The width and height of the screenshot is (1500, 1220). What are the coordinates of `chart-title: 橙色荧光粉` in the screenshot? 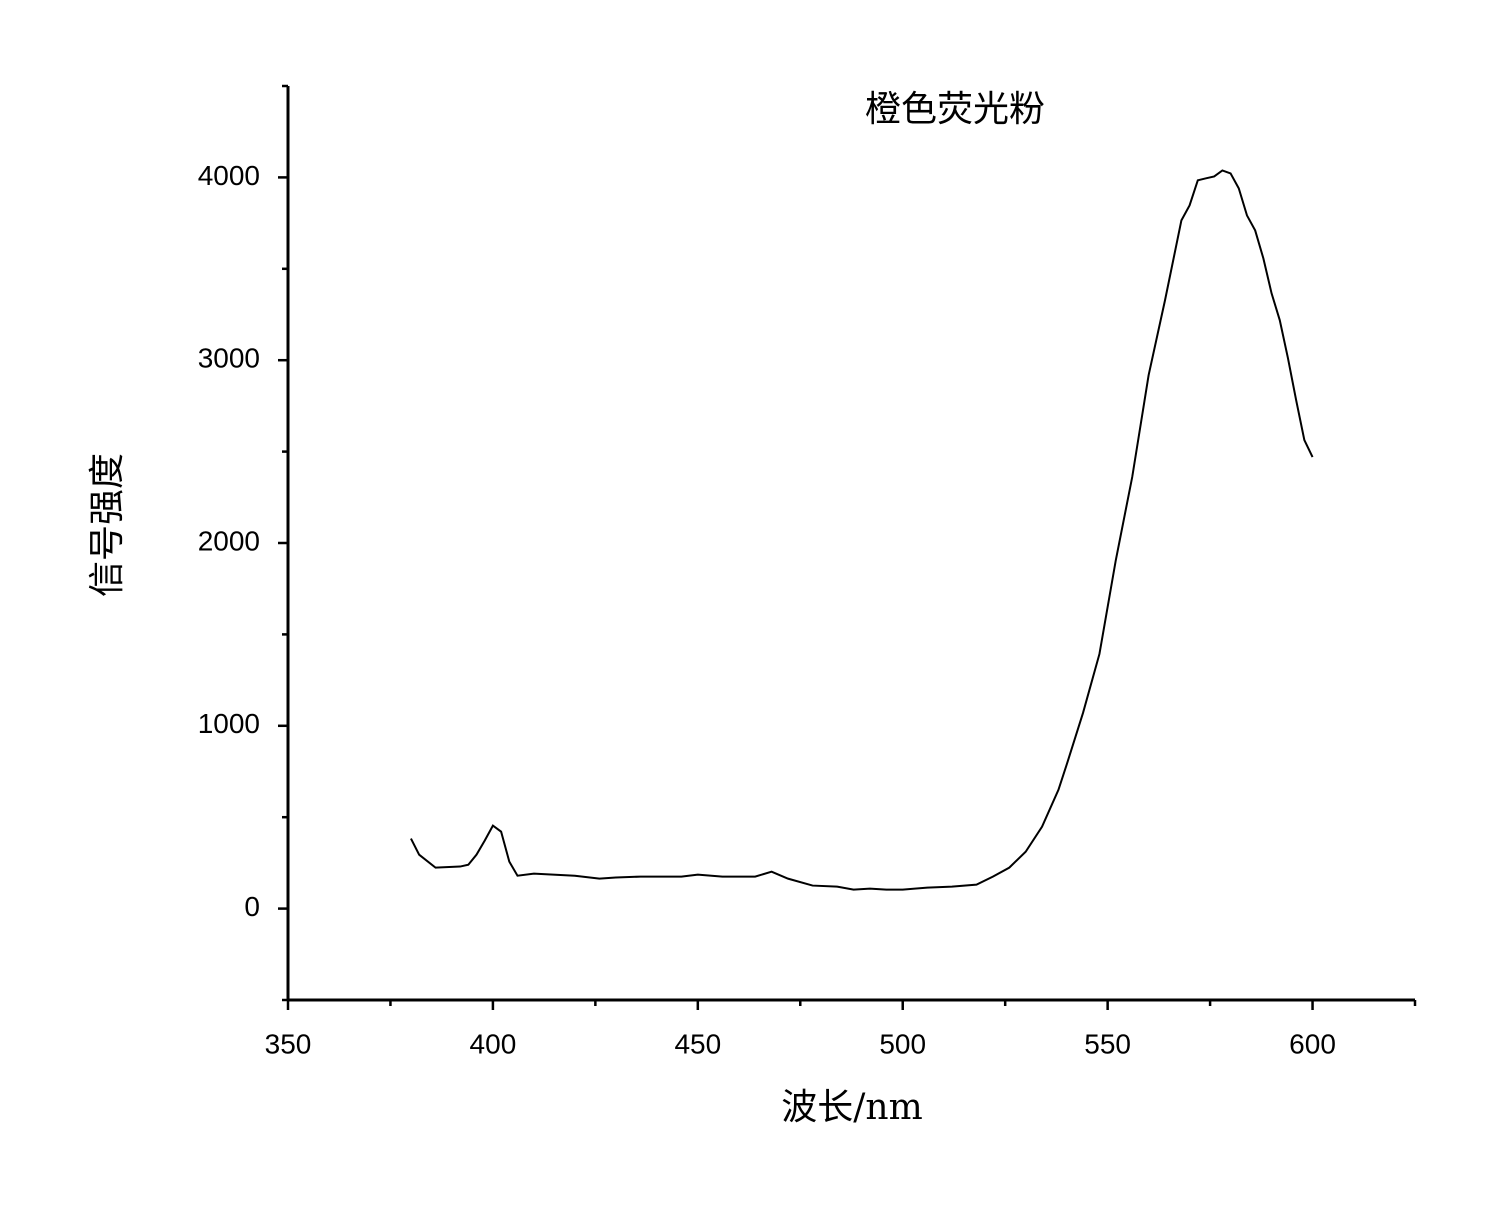 It's located at (955, 109).